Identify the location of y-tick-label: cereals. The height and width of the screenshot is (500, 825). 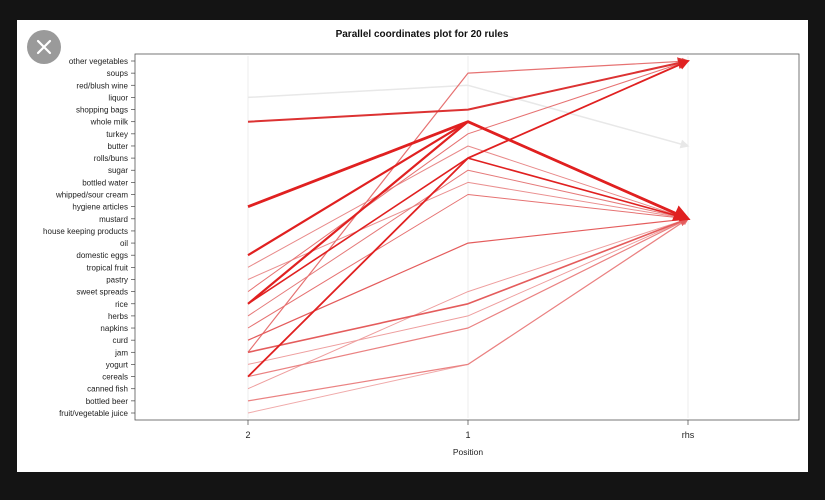
(115, 377).